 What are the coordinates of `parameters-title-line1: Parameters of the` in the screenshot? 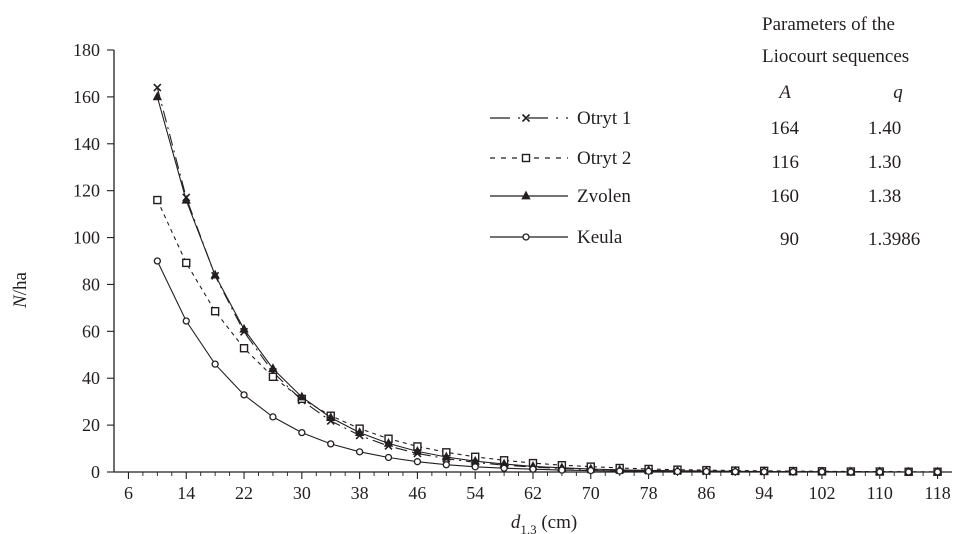 It's located at (828, 24).